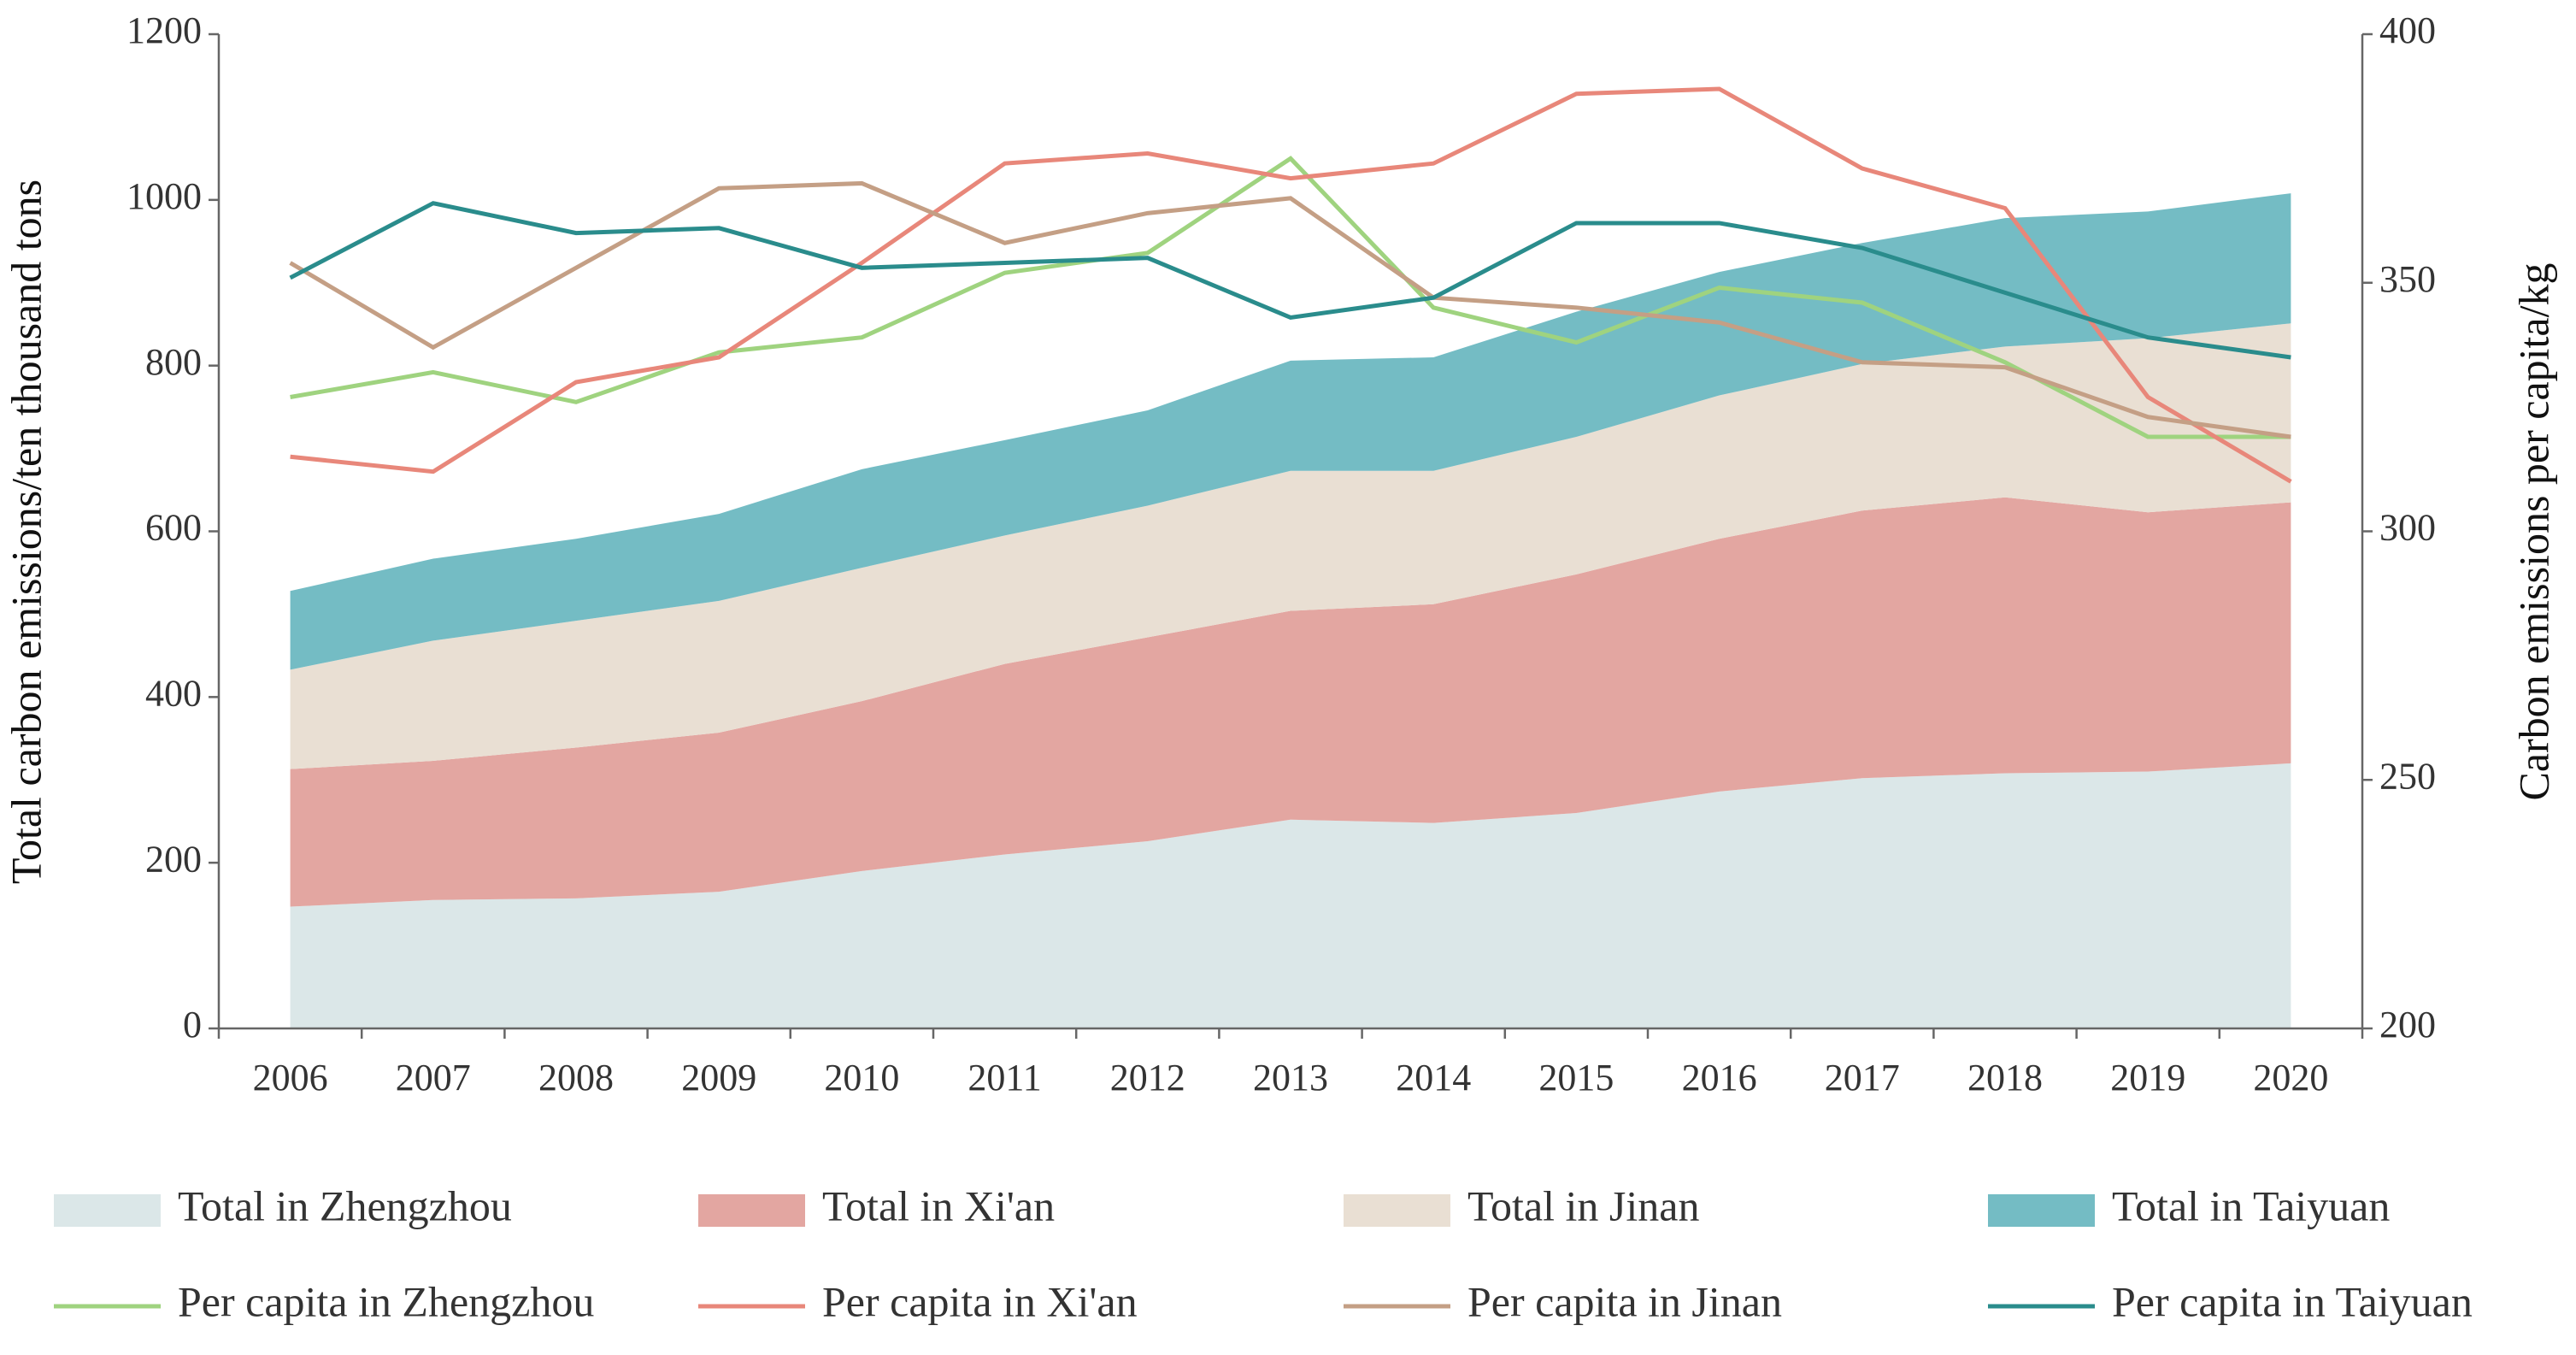 The image size is (2576, 1355). I want to click on y2-tick-label: 200, so click(2407, 1025).